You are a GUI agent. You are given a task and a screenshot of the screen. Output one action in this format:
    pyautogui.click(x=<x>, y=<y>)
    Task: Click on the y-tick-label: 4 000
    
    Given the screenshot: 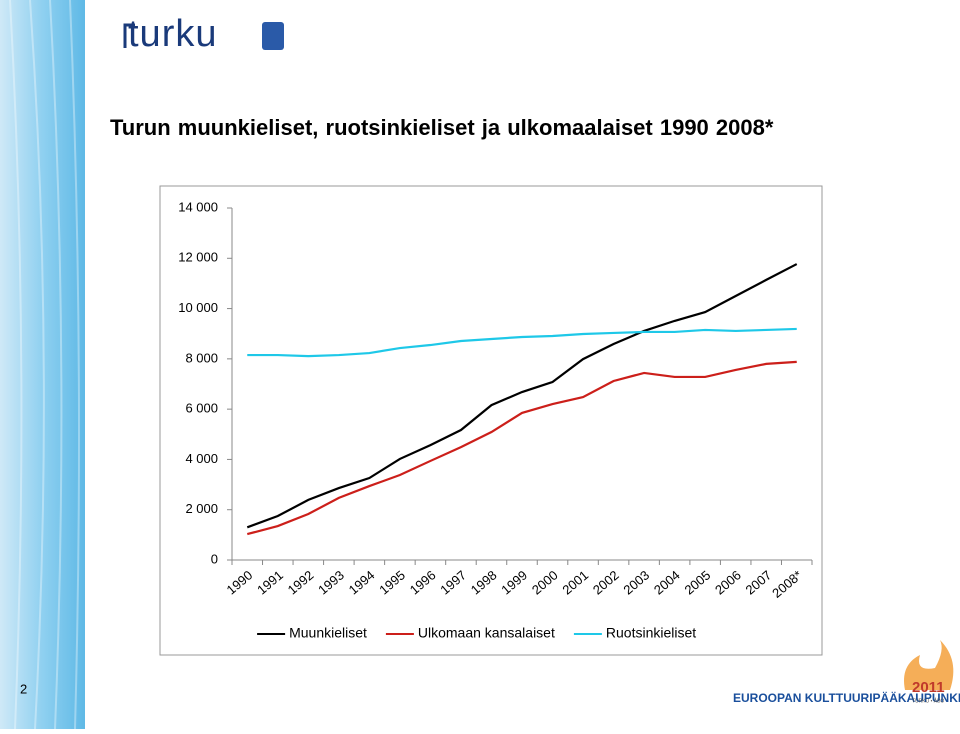 What is the action you would take?
    pyautogui.click(x=201, y=458)
    